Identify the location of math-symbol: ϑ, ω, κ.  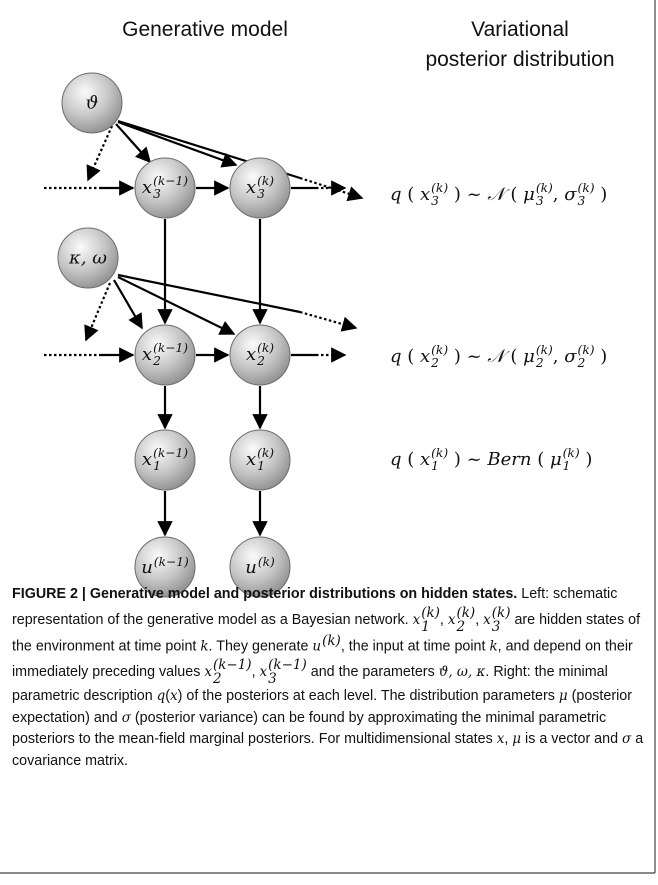
(462, 671).